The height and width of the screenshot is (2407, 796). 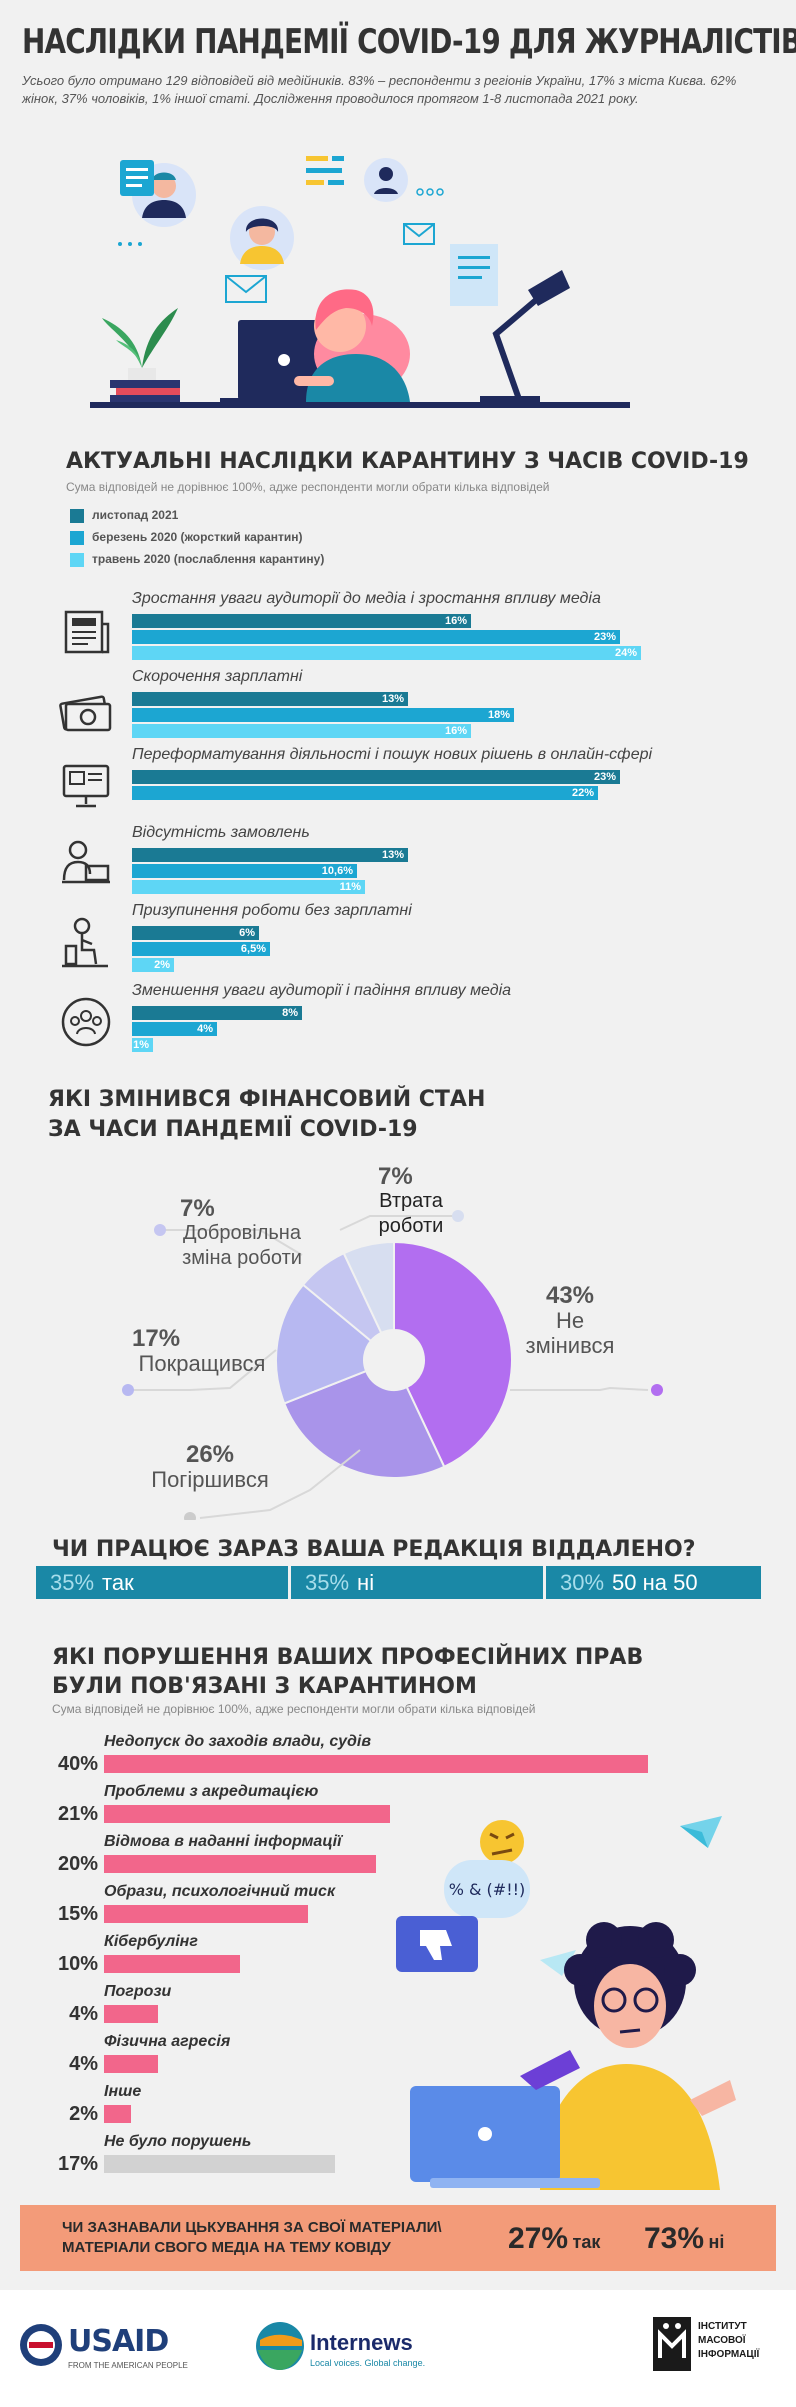 What do you see at coordinates (237, 1741) in the screenshot?
I see `violation-label: Недопуск до заходів влади, судів` at bounding box center [237, 1741].